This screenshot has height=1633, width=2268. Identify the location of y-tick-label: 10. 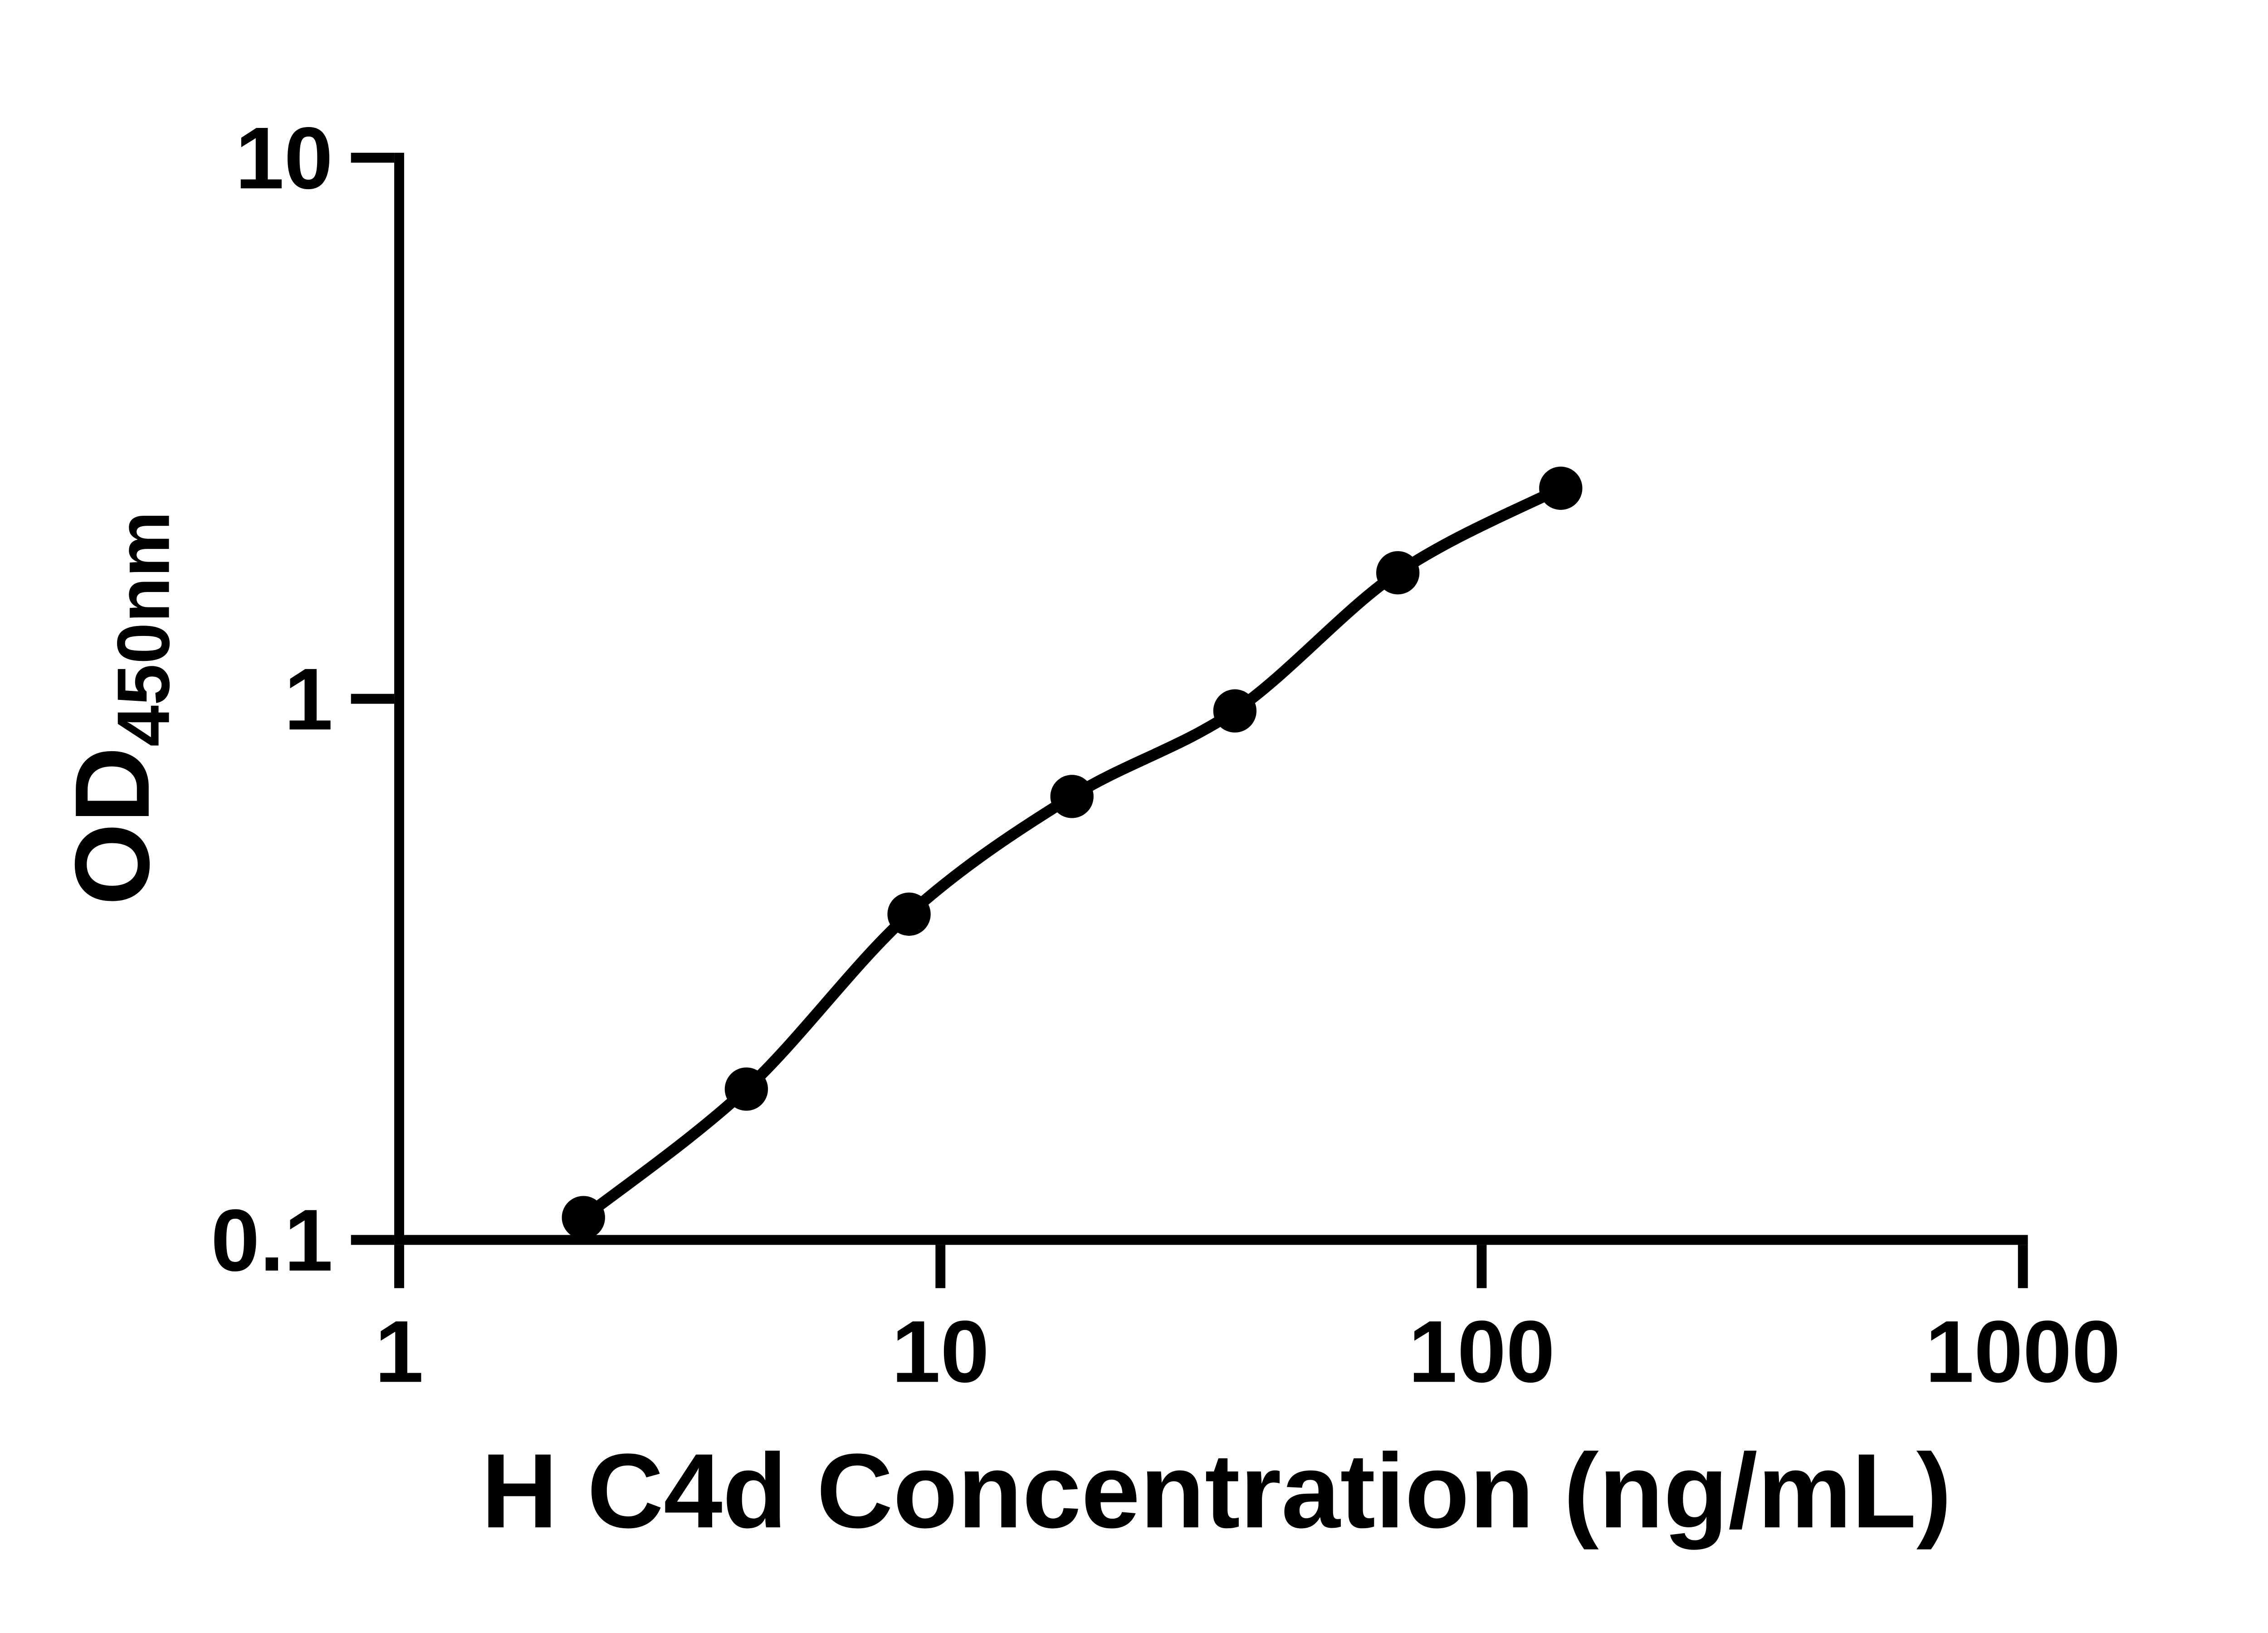
(284, 158).